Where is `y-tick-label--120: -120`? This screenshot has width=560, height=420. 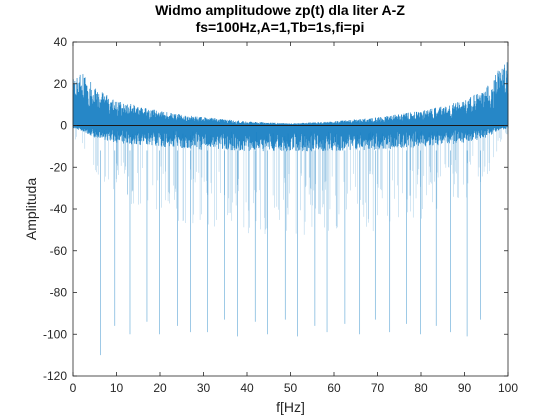 y-tick-label--120: -120 is located at coordinates (55, 376).